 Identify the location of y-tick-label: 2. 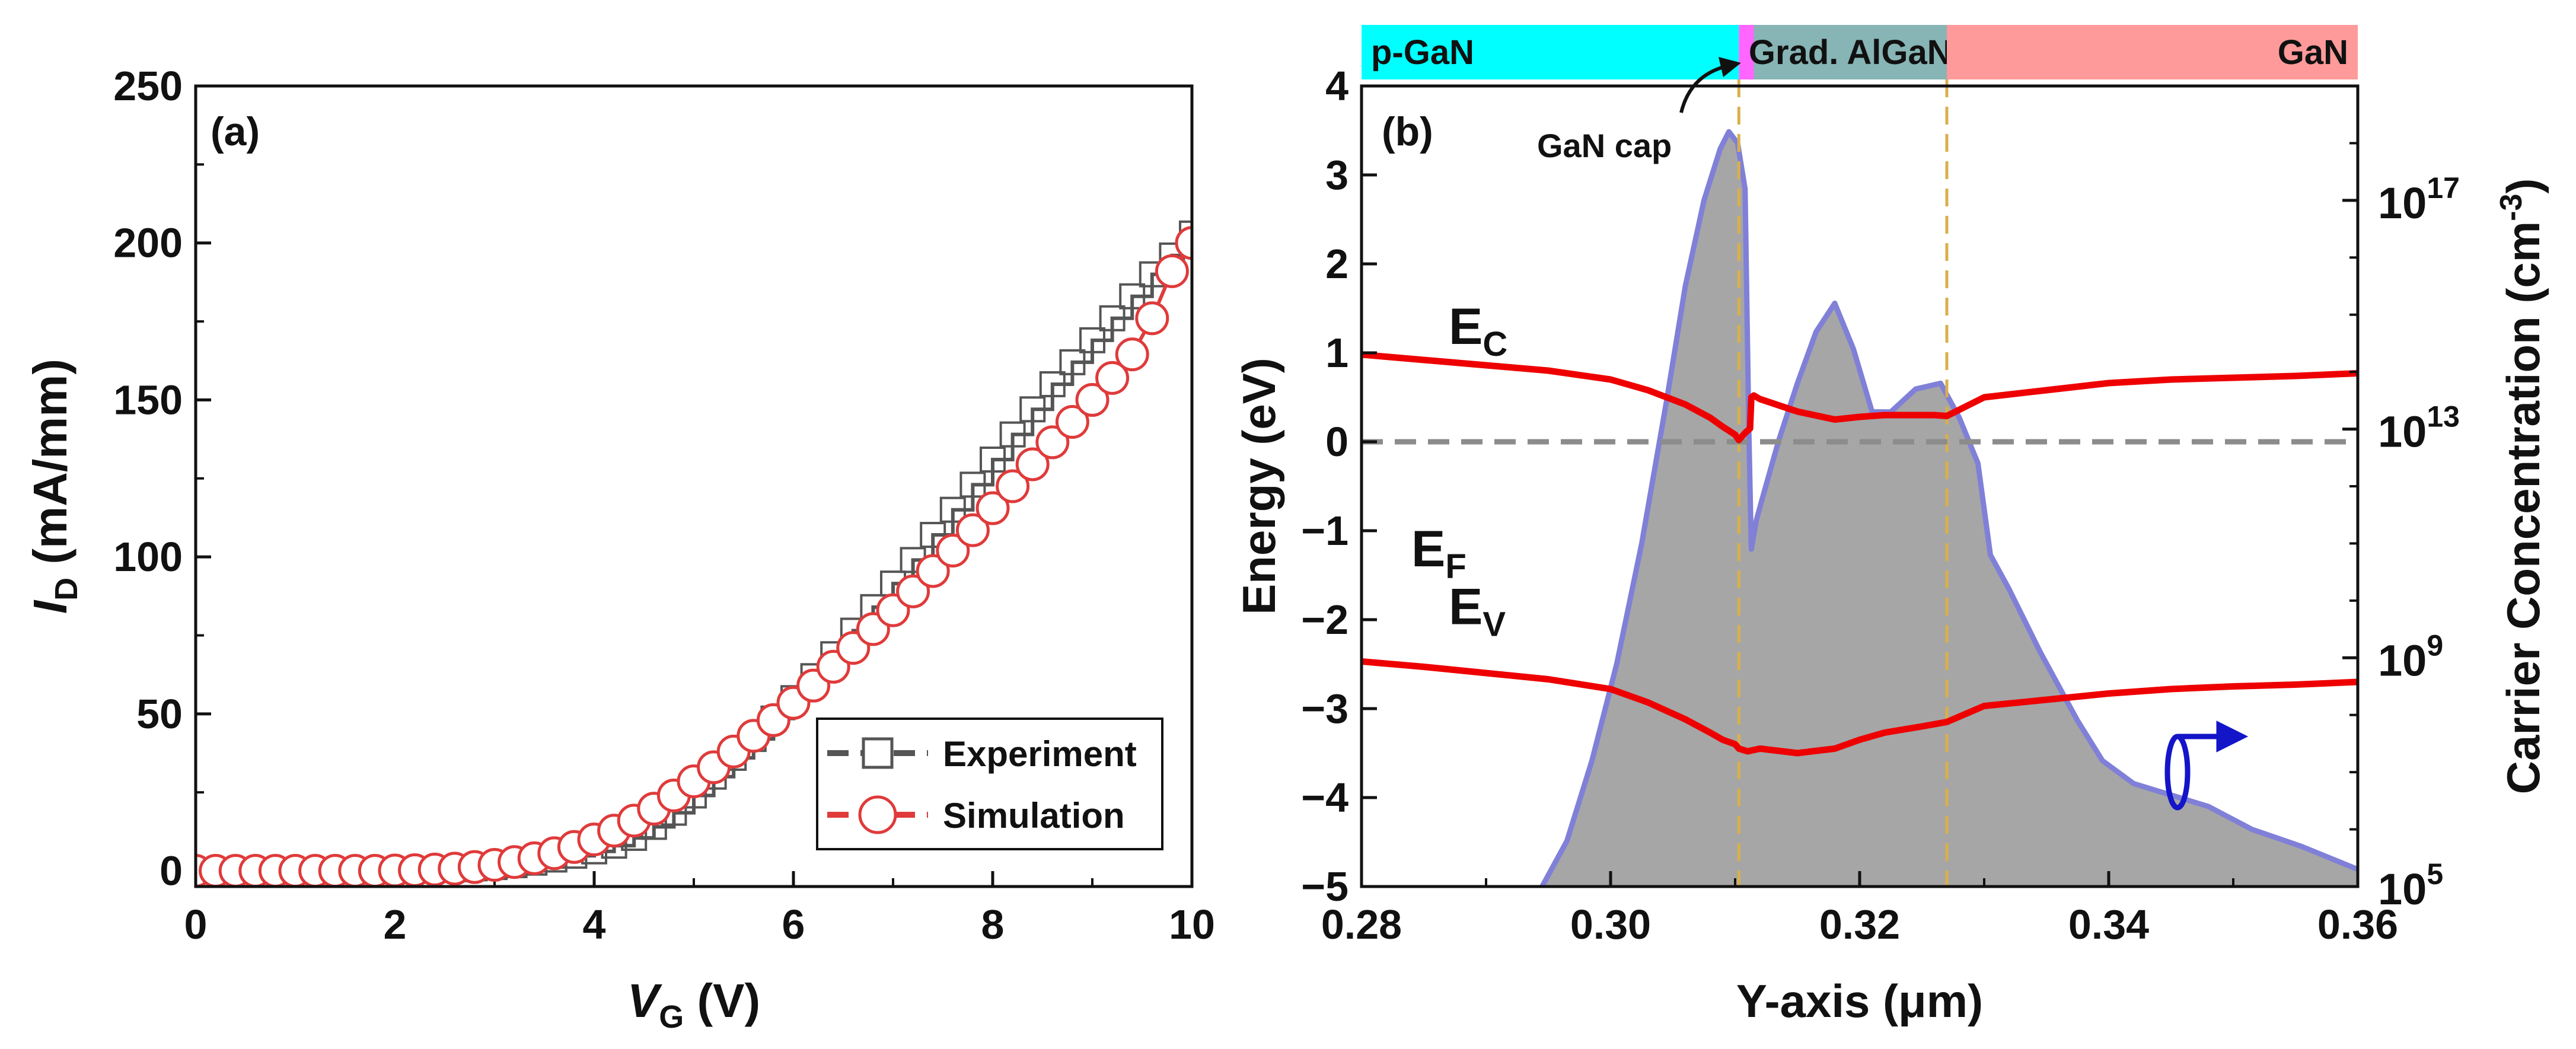
(1336, 264).